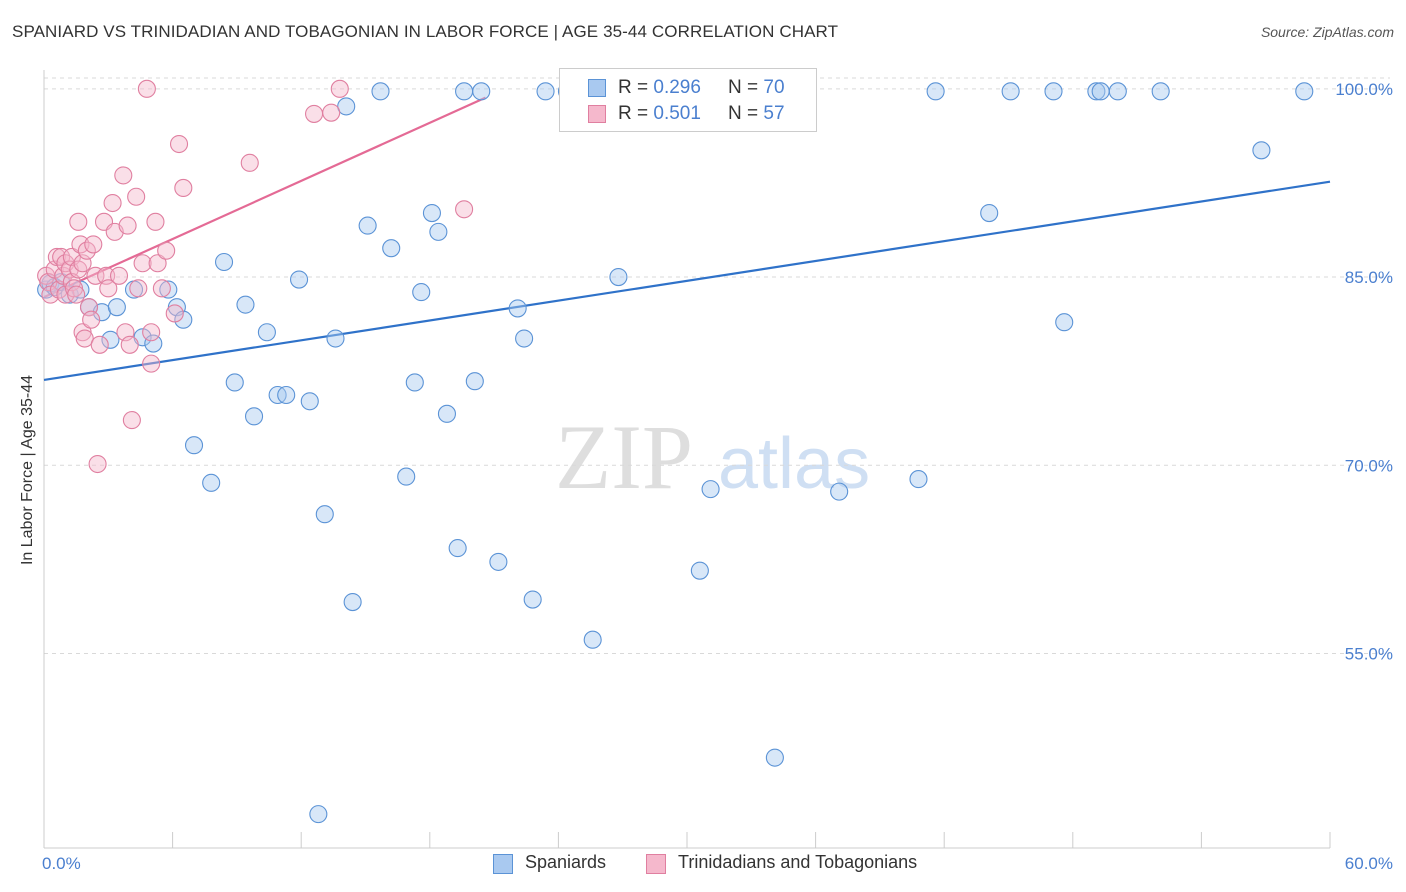 The image size is (1406, 892). What do you see at coordinates (1364, 89) in the screenshot?
I see `y-tick-label: 100.0%` at bounding box center [1364, 89].